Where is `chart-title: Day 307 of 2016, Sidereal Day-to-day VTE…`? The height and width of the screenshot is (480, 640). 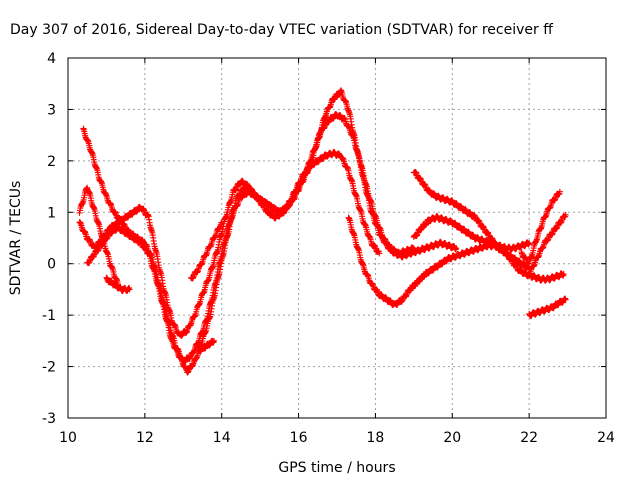
chart-title: Day 307 of 2016, Sidereal Day-to-day VTE… is located at coordinates (281, 30).